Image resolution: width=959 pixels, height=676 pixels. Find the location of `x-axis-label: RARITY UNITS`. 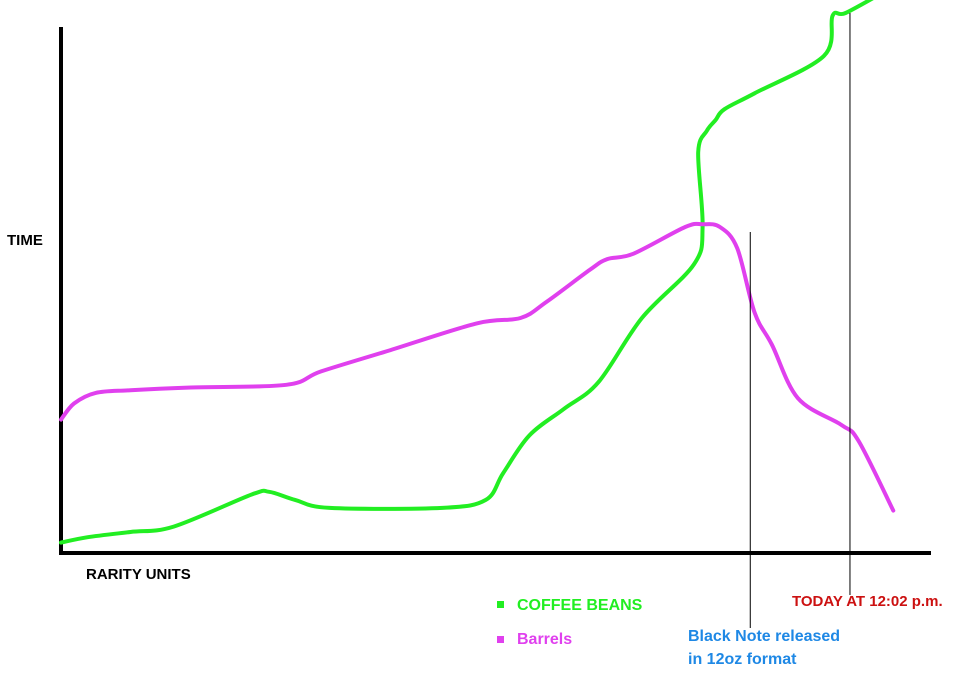

x-axis-label: RARITY UNITS is located at coordinates (138, 574).